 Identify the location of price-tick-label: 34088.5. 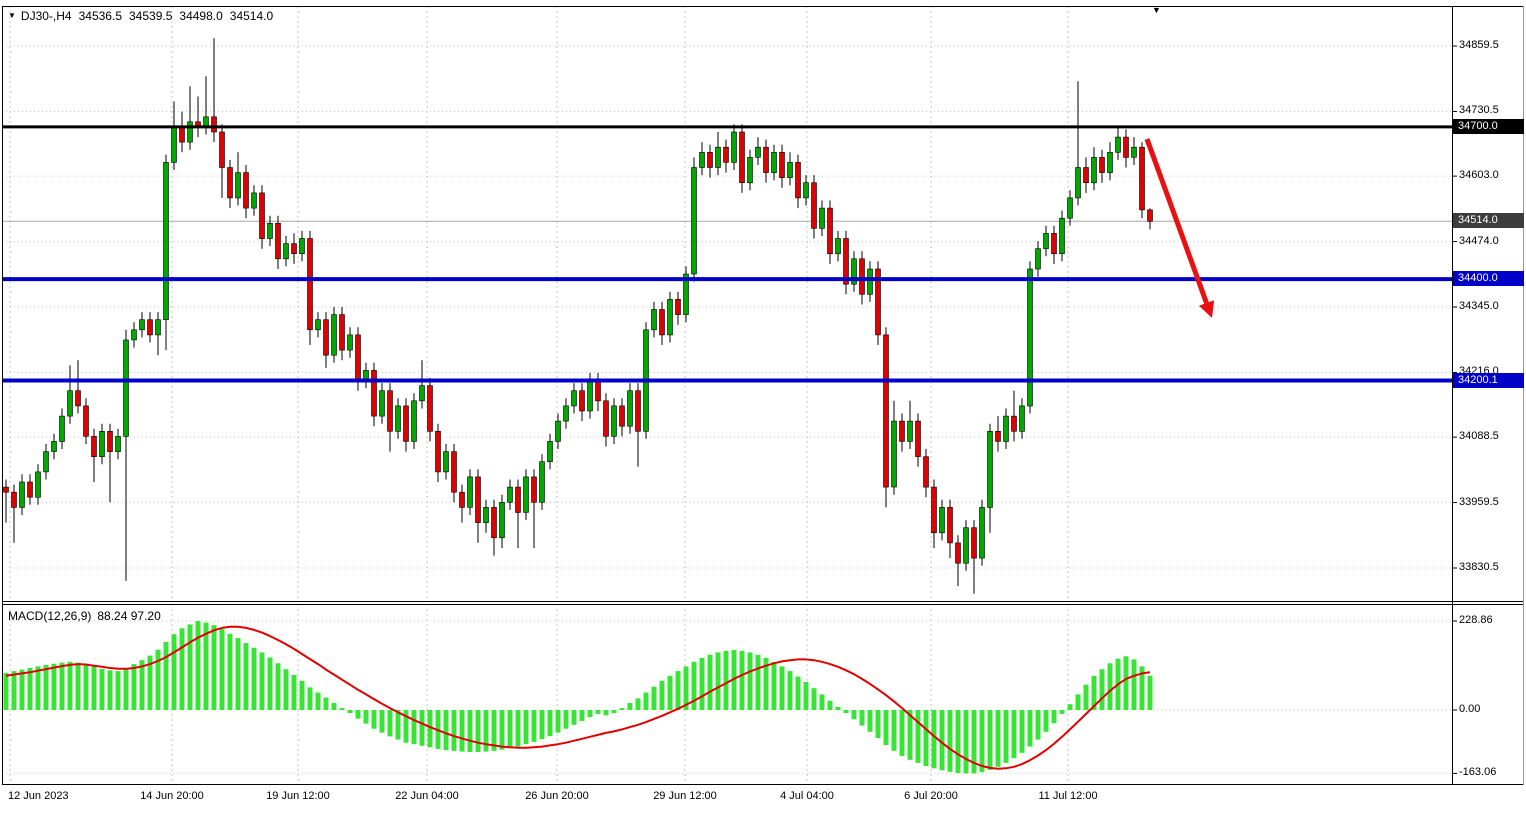
(1479, 436).